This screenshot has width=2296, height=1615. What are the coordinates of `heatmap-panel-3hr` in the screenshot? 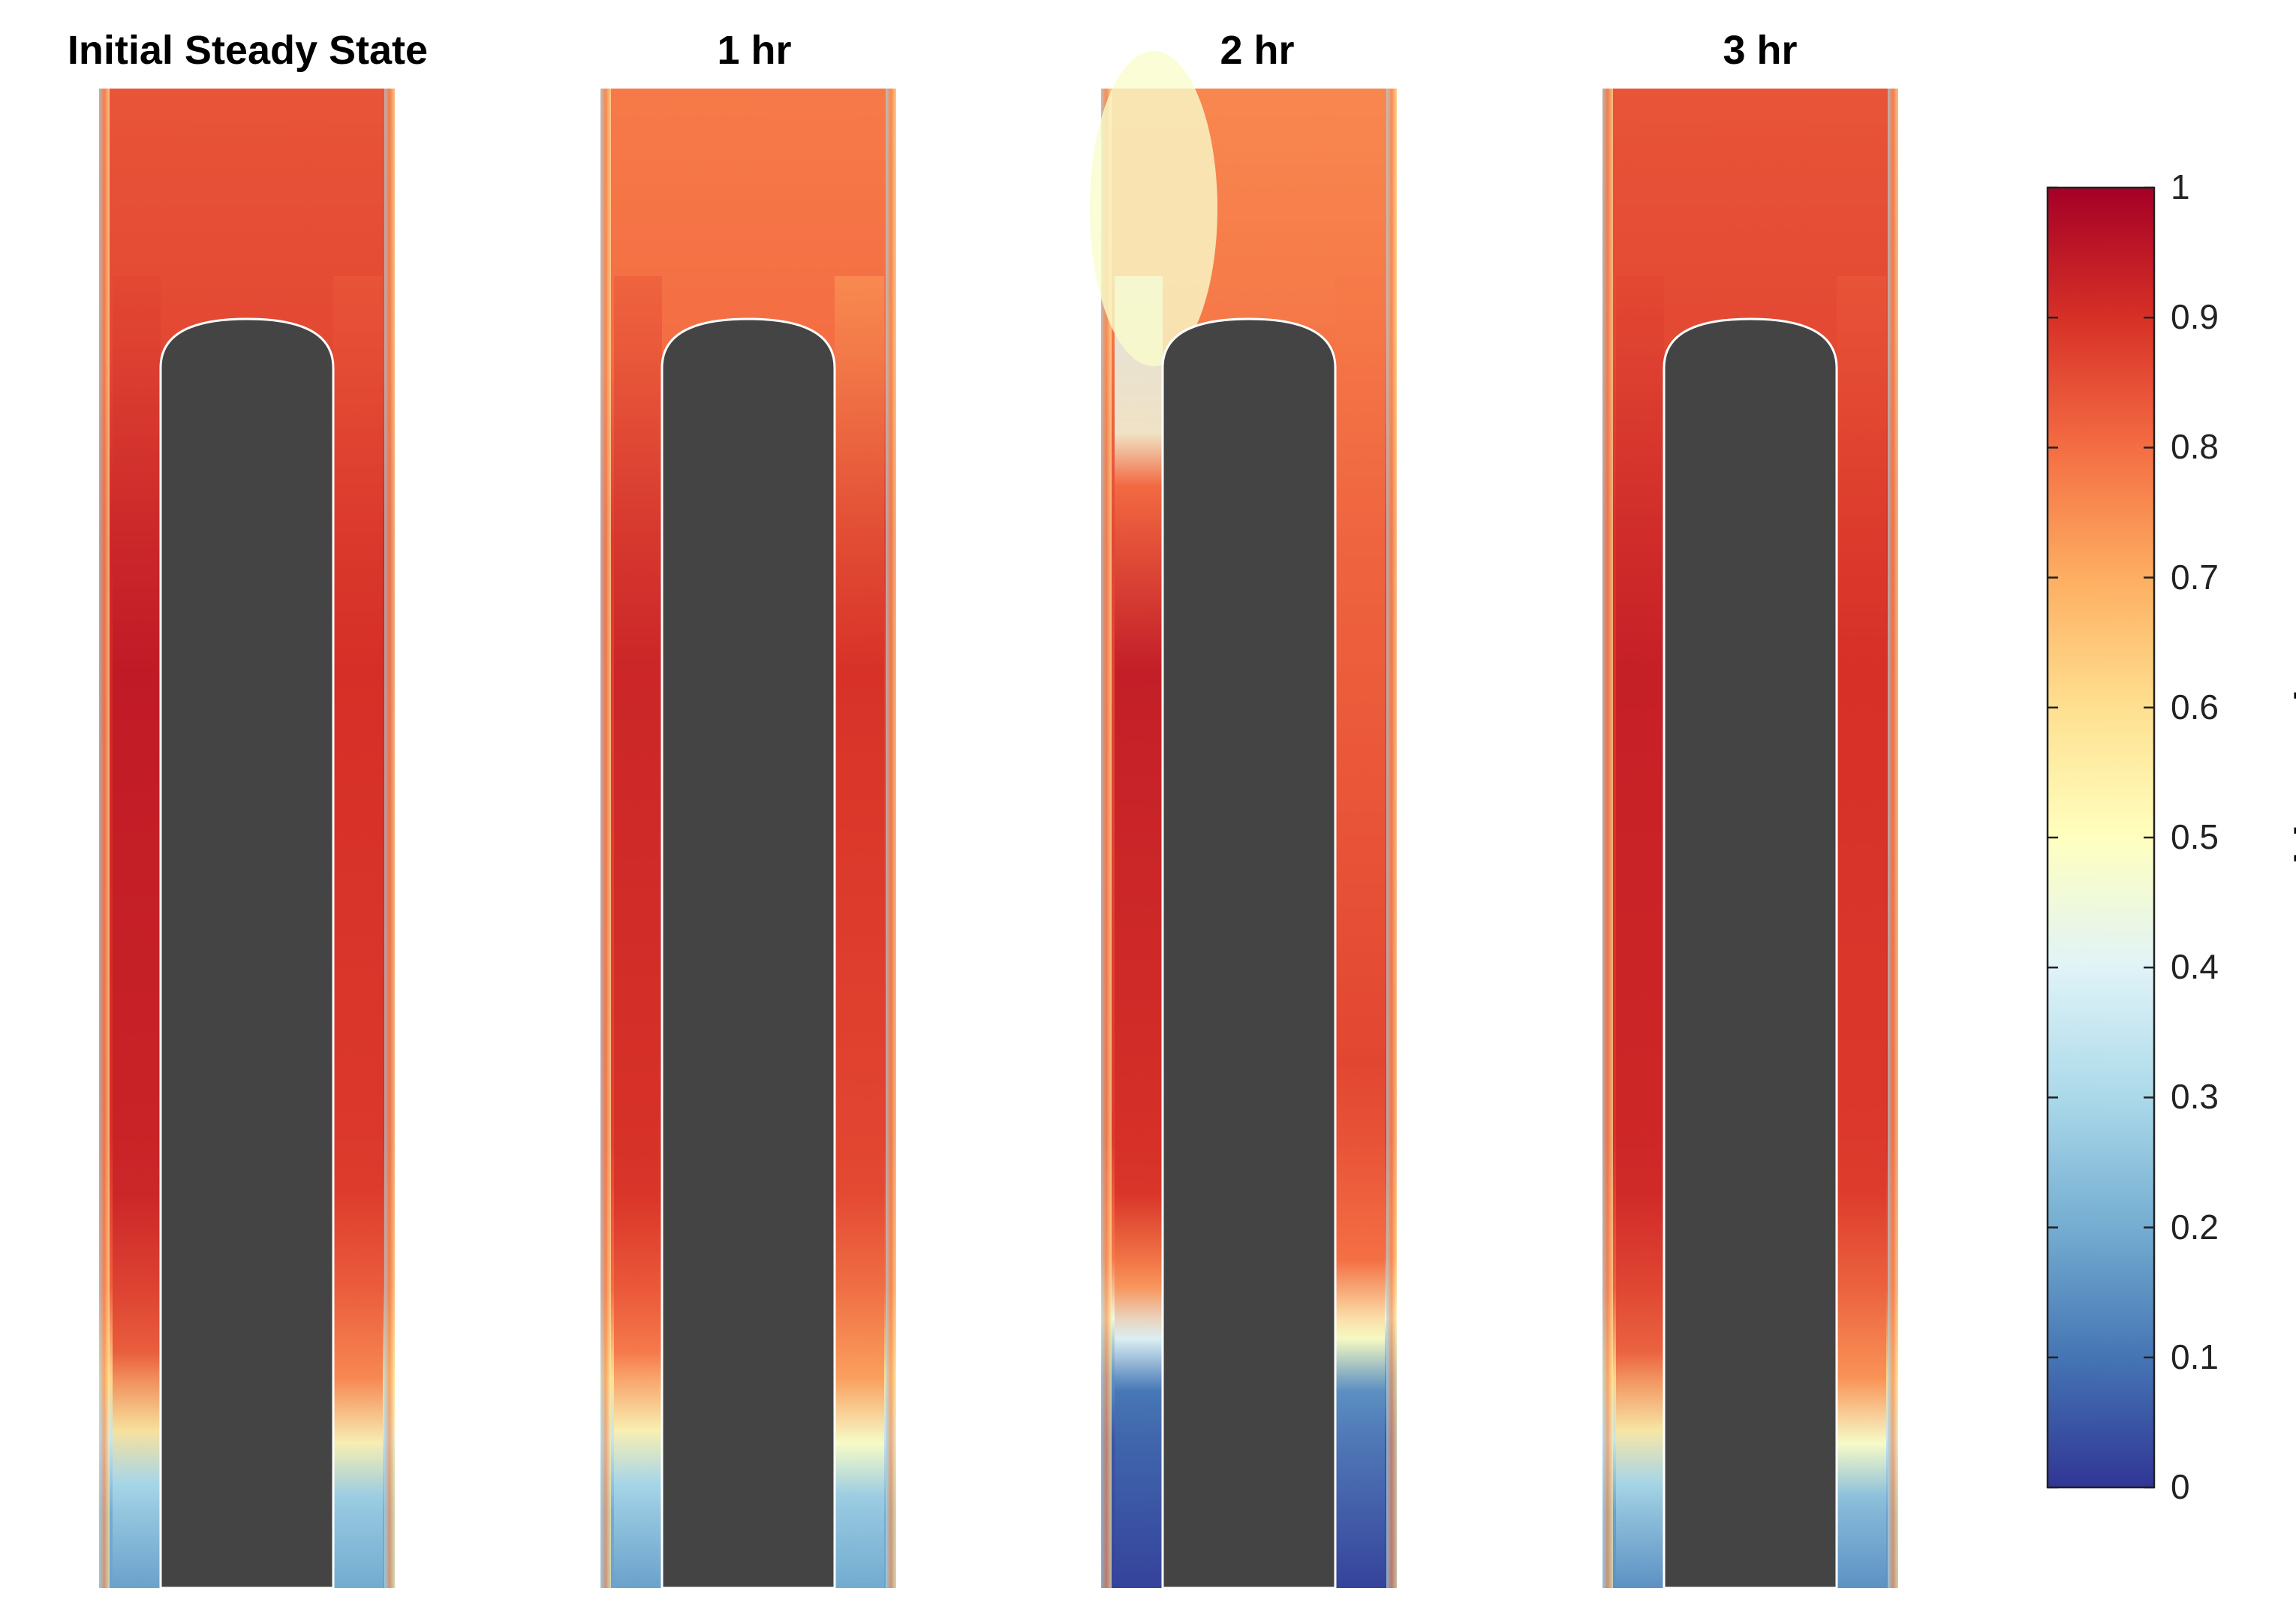 It's located at (1750, 839).